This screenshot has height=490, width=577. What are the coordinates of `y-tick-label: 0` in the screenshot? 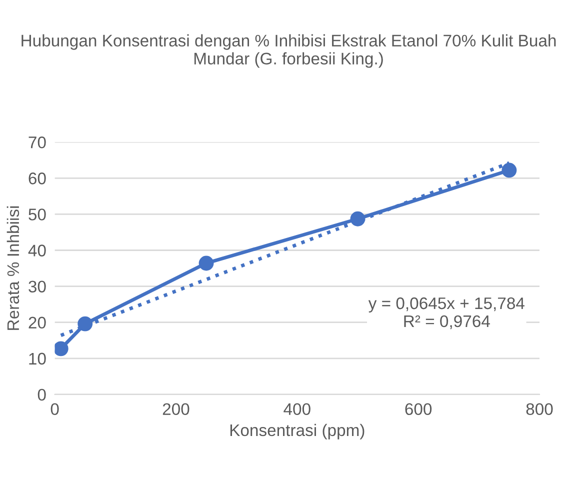 It's located at (42, 394).